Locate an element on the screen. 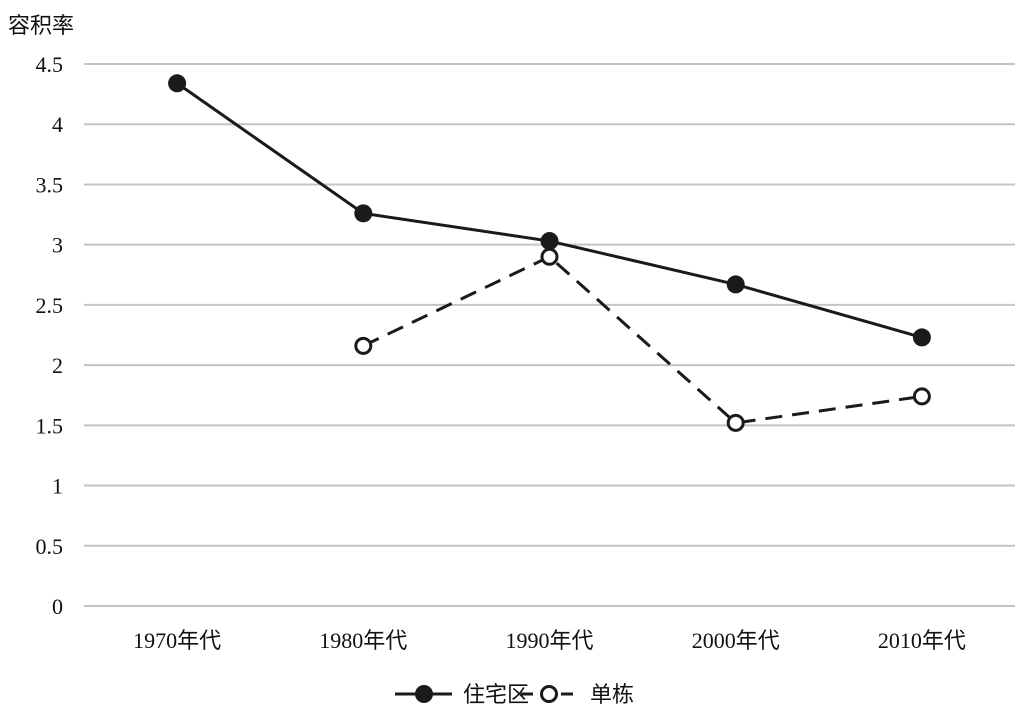 This screenshot has width=1023, height=718. y-tick-labels: 0 0.5 1 1.5 2 2.5 3 3.5 4 4.5 is located at coordinates (50, 335).